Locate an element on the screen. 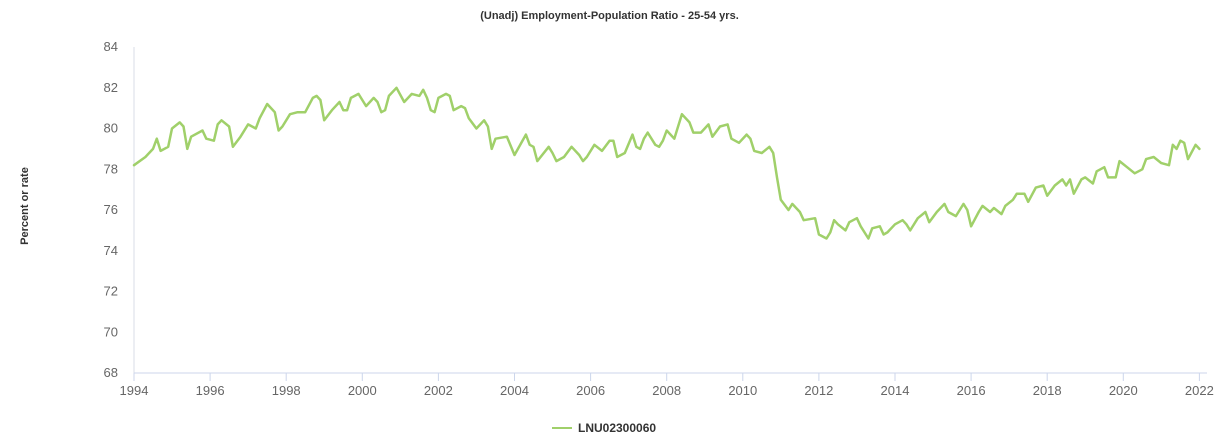 The image size is (1219, 446). x-tick-label: 2020 is located at coordinates (1123, 390).